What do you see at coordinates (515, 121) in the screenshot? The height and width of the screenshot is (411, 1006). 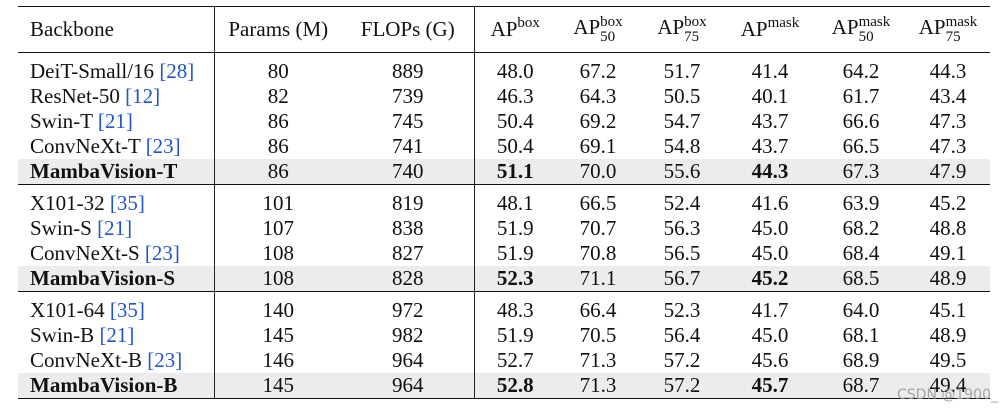 I see `cell-ap-box: 50.4` at bounding box center [515, 121].